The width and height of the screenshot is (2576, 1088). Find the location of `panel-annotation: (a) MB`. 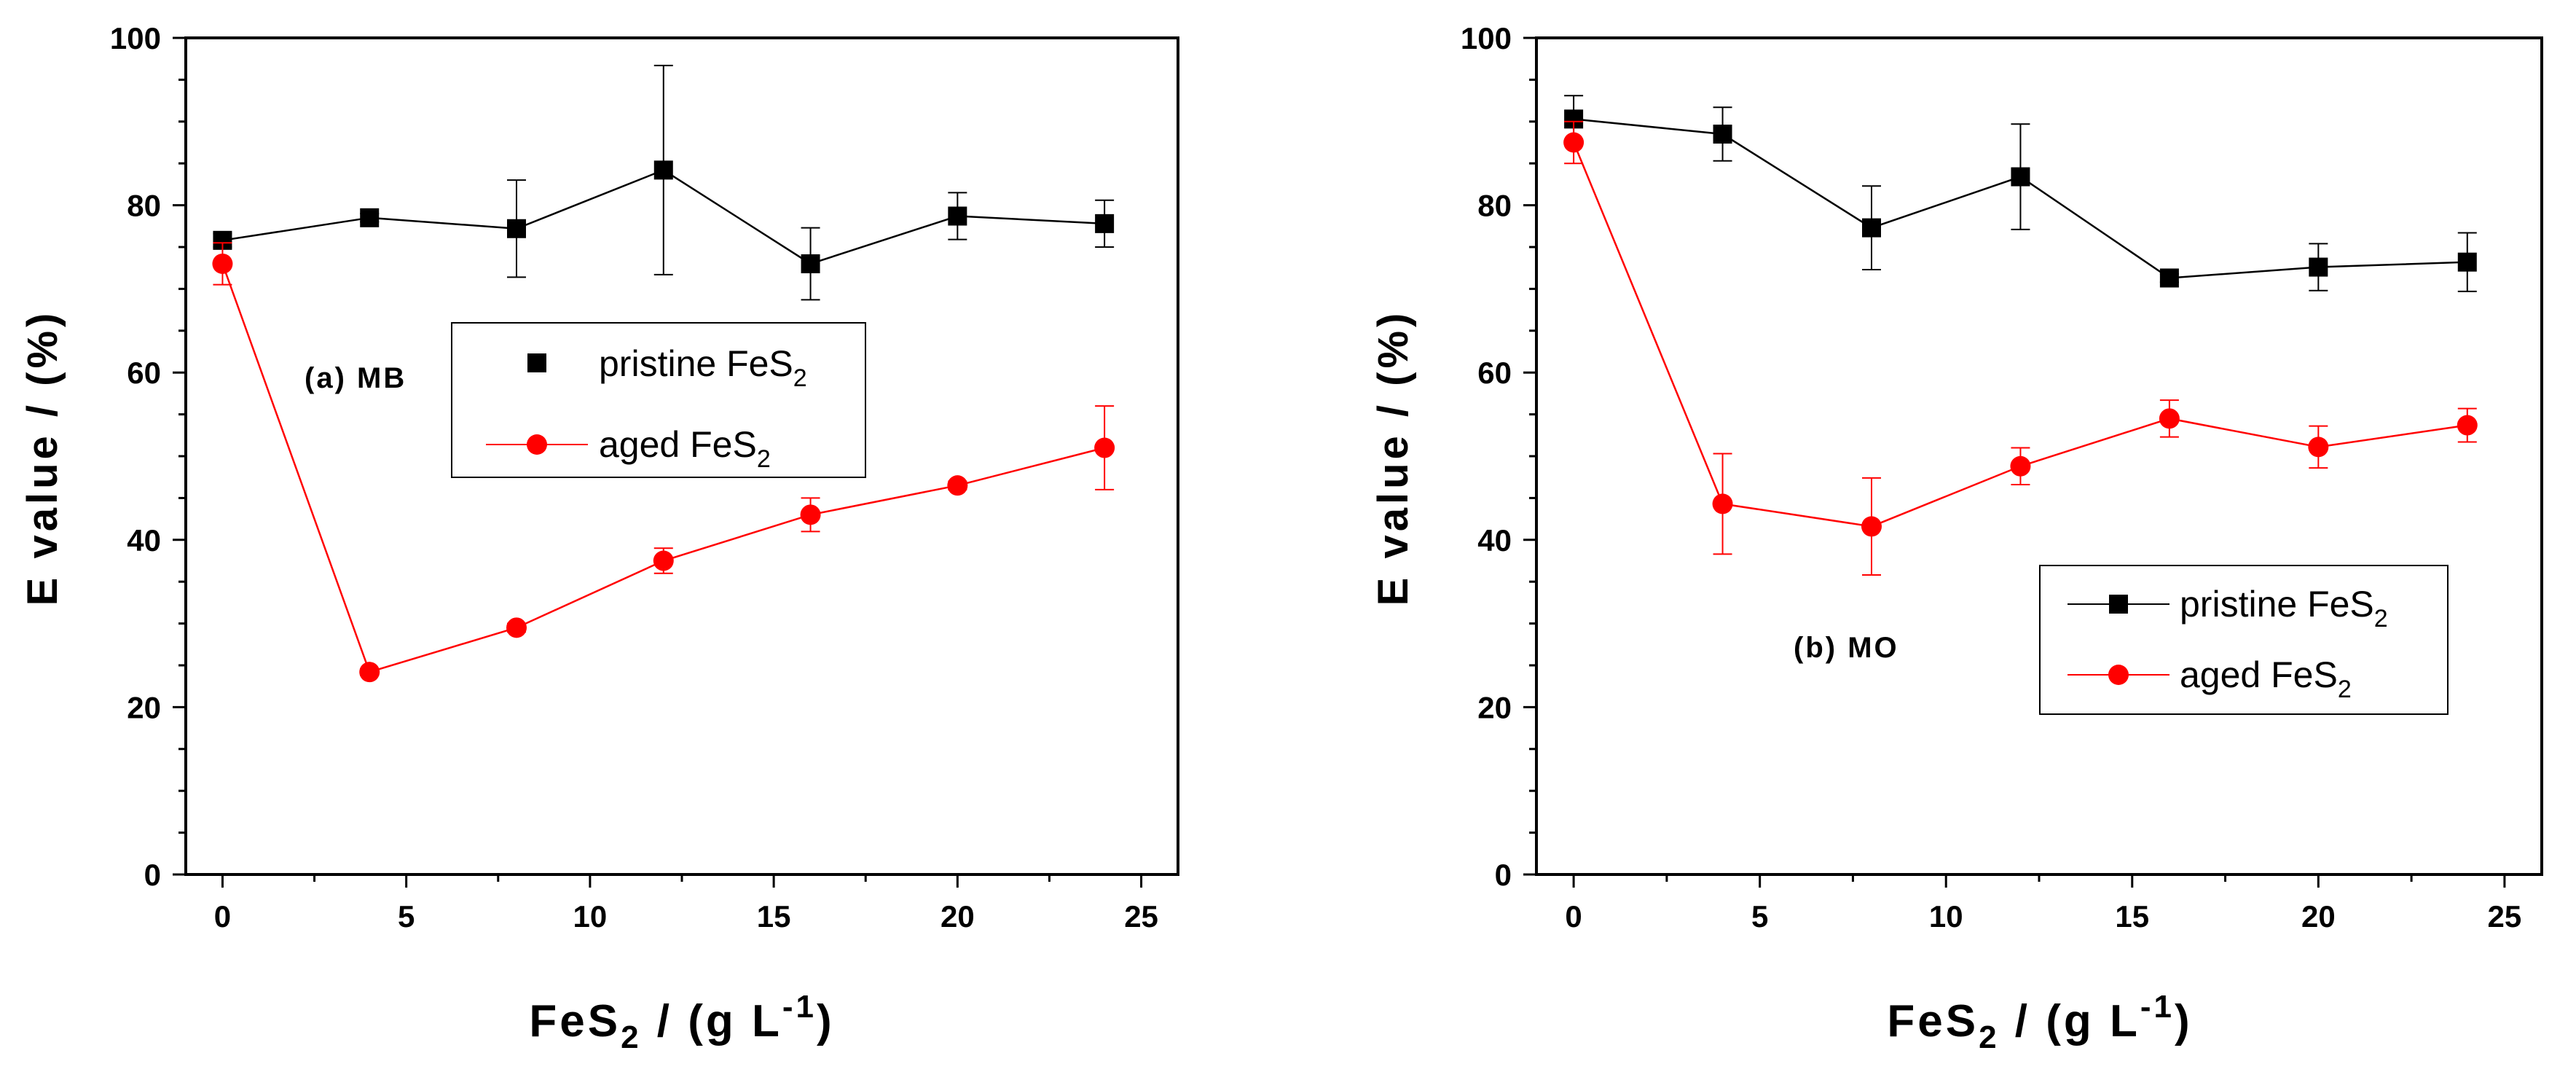

panel-annotation: (a) MB is located at coordinates (356, 378).